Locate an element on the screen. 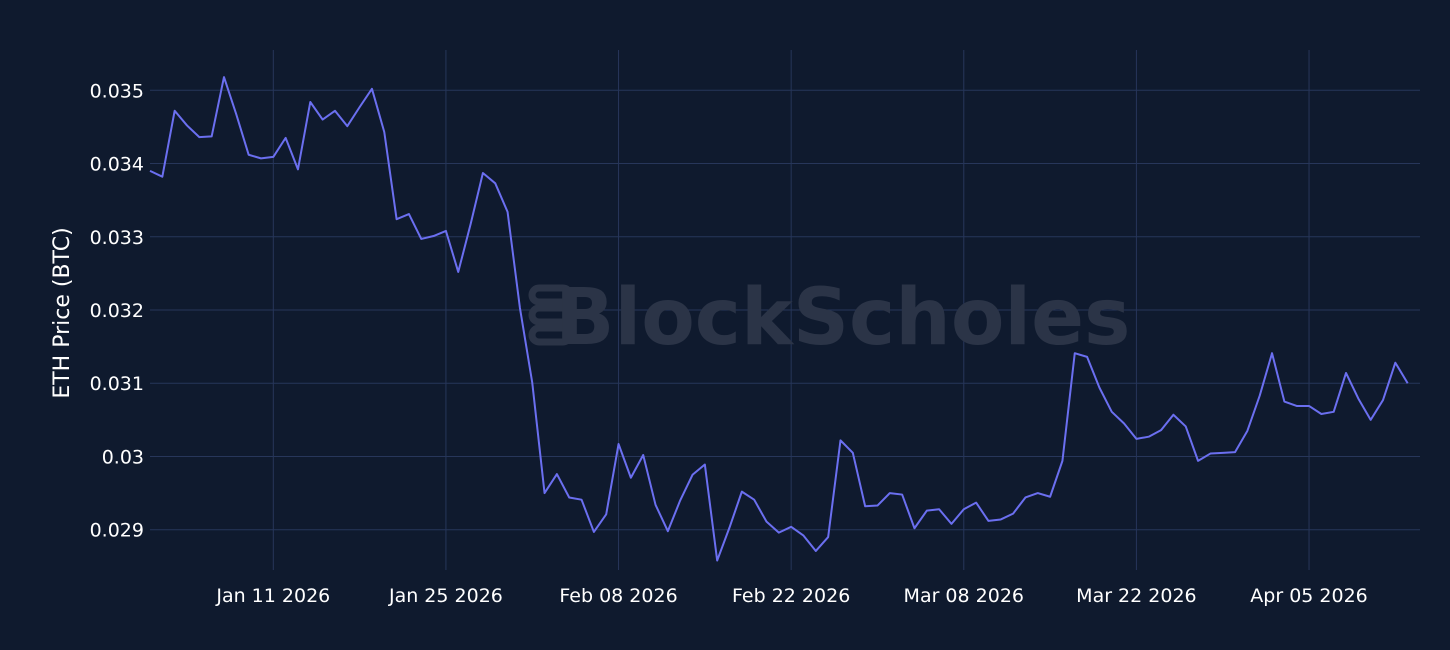 This screenshot has height=650, width=1450. y-tick-label: 0.03 is located at coordinates (123, 457).